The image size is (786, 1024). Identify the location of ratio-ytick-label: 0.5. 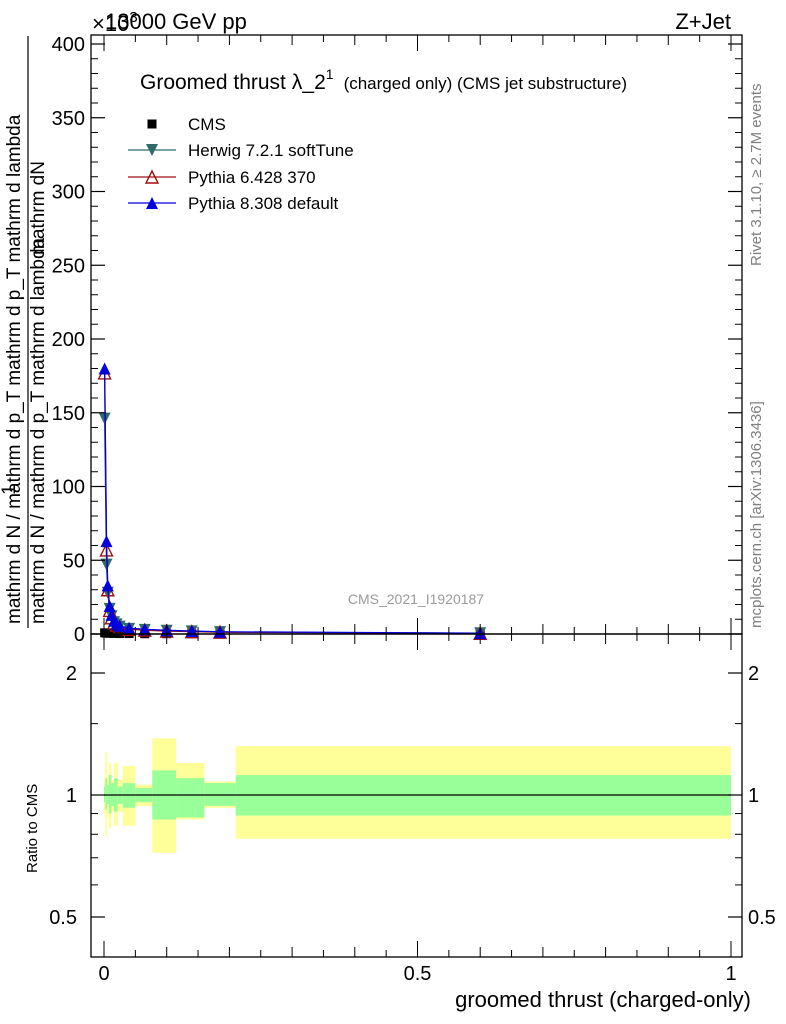
(63, 918).